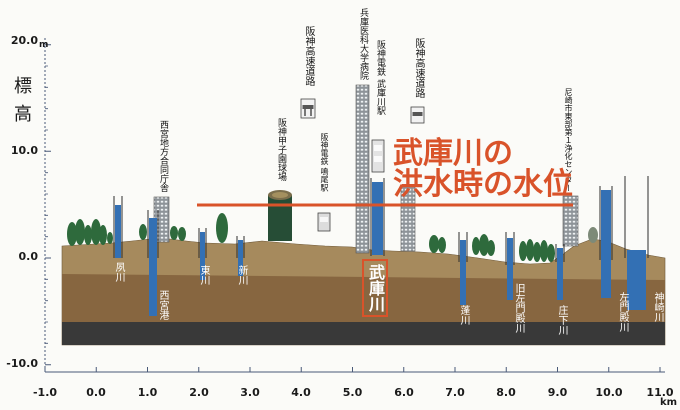 The width and height of the screenshot is (680, 410). Describe the element at coordinates (352, 392) in the screenshot. I see `x-tick-label: 5.0` at that location.